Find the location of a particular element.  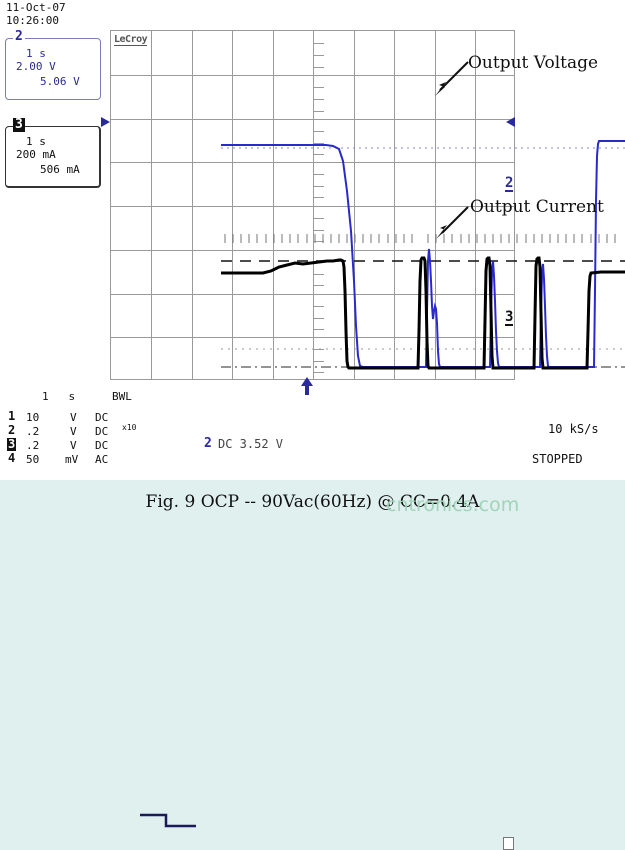

output-current-arrow-icon is located at coordinates (452, 222).